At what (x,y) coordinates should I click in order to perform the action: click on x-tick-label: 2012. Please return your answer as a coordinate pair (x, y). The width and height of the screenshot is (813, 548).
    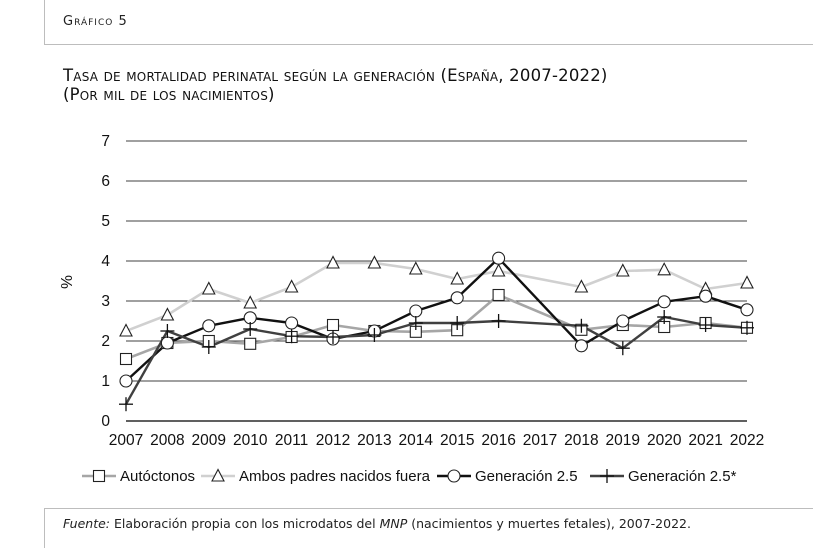
    Looking at the image, I should click on (333, 440).